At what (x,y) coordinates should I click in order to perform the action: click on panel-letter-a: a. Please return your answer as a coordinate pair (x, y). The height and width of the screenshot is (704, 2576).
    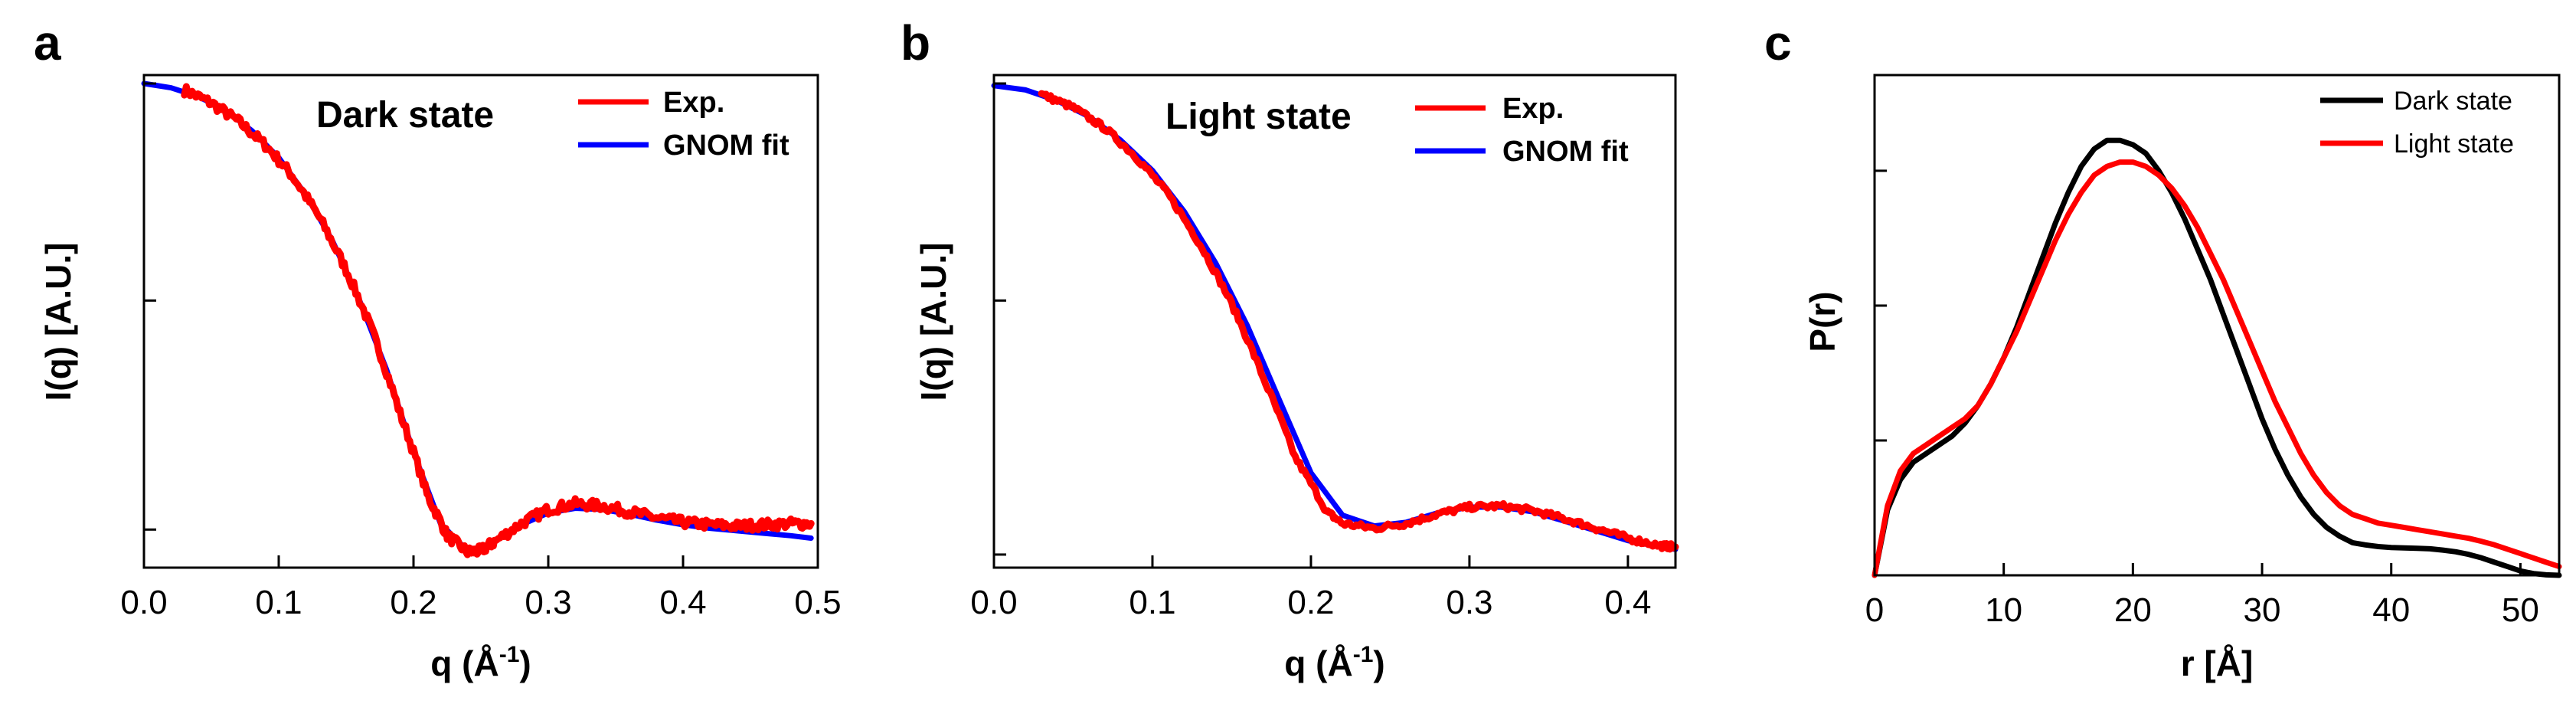
    Looking at the image, I should click on (47, 42).